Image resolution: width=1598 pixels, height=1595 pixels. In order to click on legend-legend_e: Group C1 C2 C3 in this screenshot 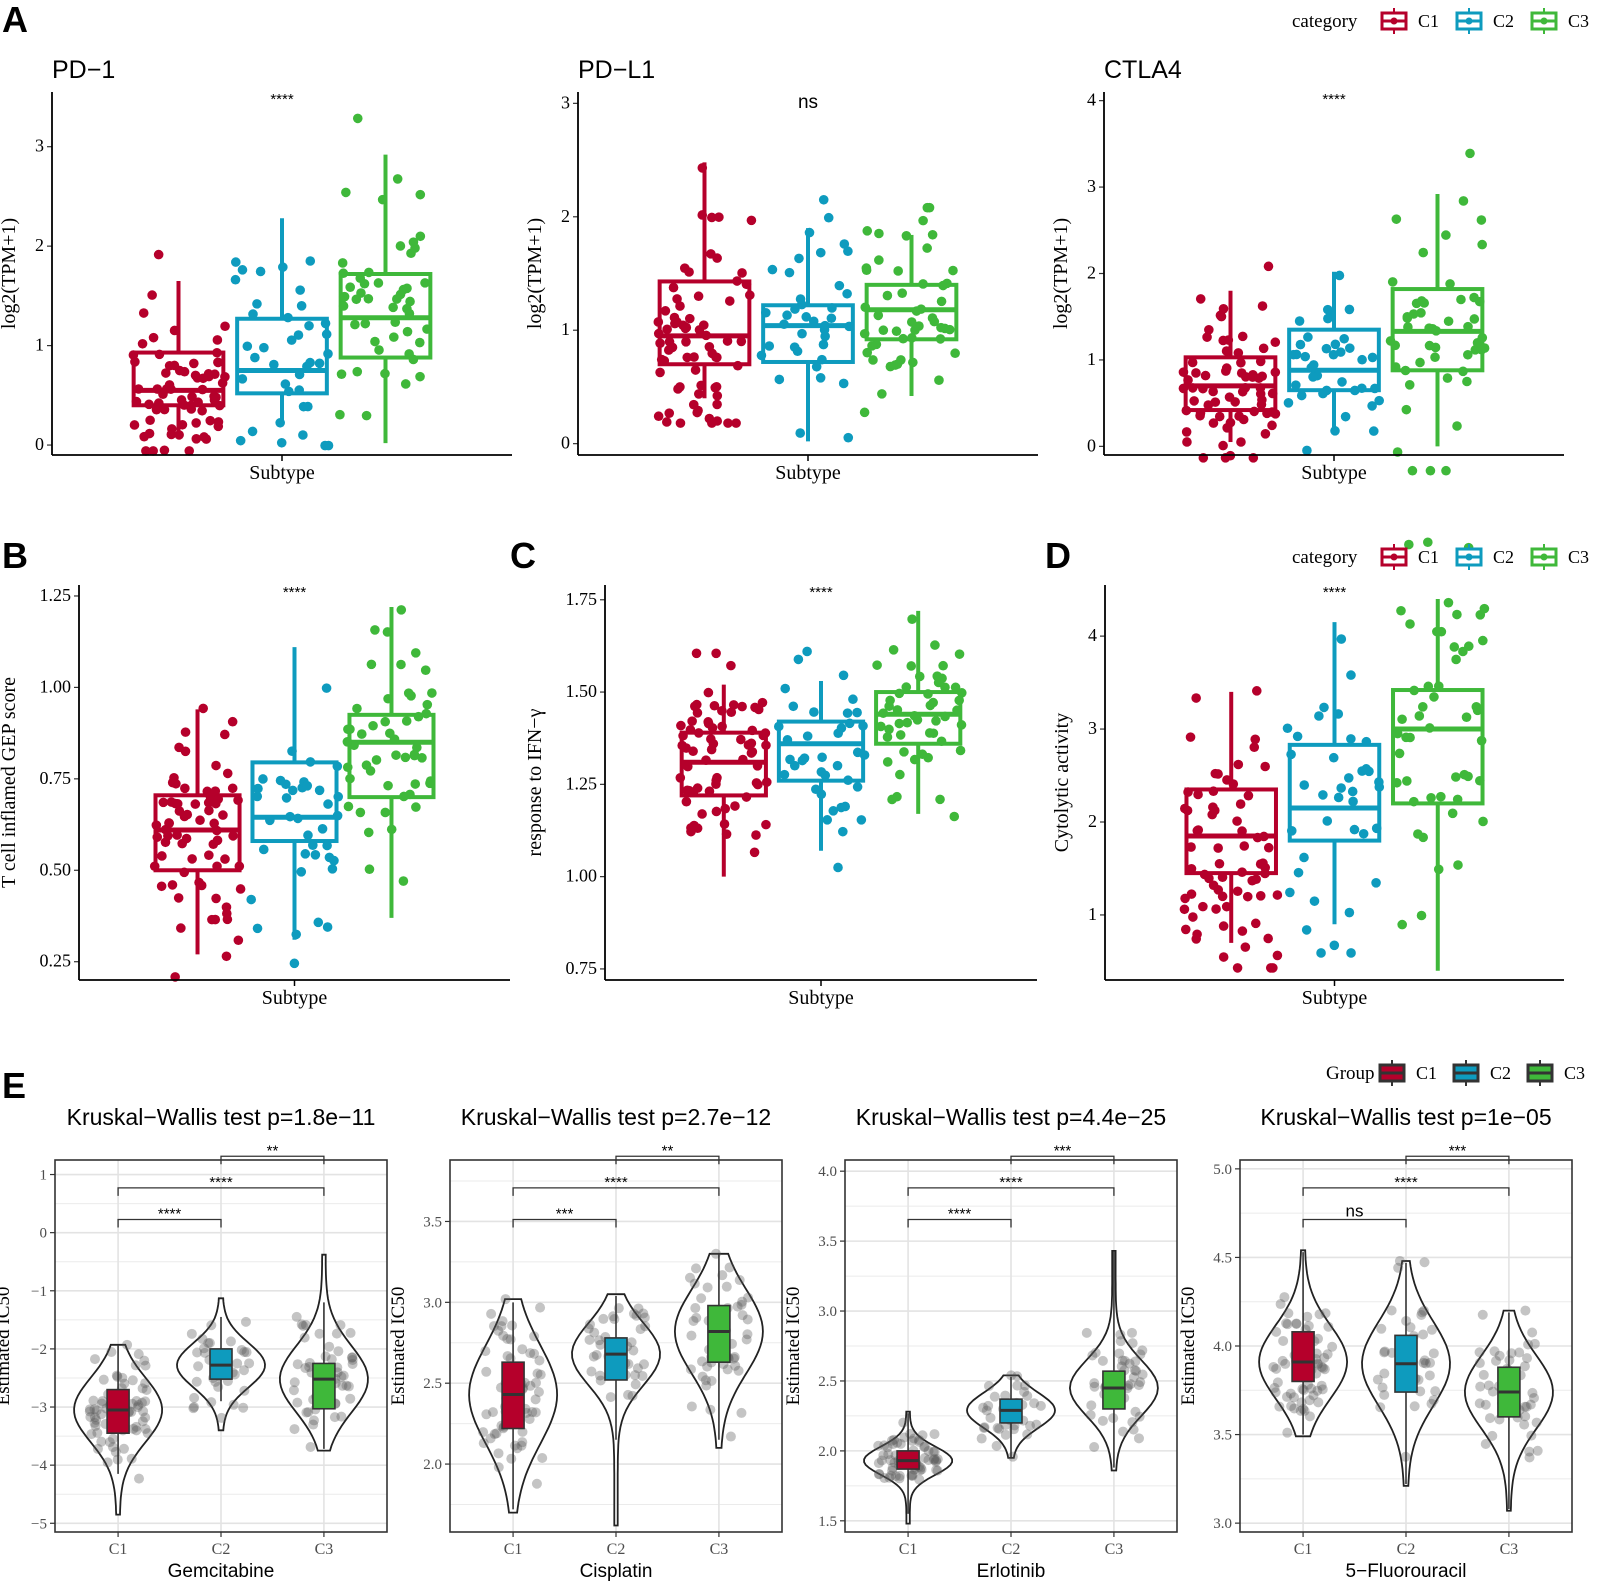, I will do `click(1455, 1073)`.